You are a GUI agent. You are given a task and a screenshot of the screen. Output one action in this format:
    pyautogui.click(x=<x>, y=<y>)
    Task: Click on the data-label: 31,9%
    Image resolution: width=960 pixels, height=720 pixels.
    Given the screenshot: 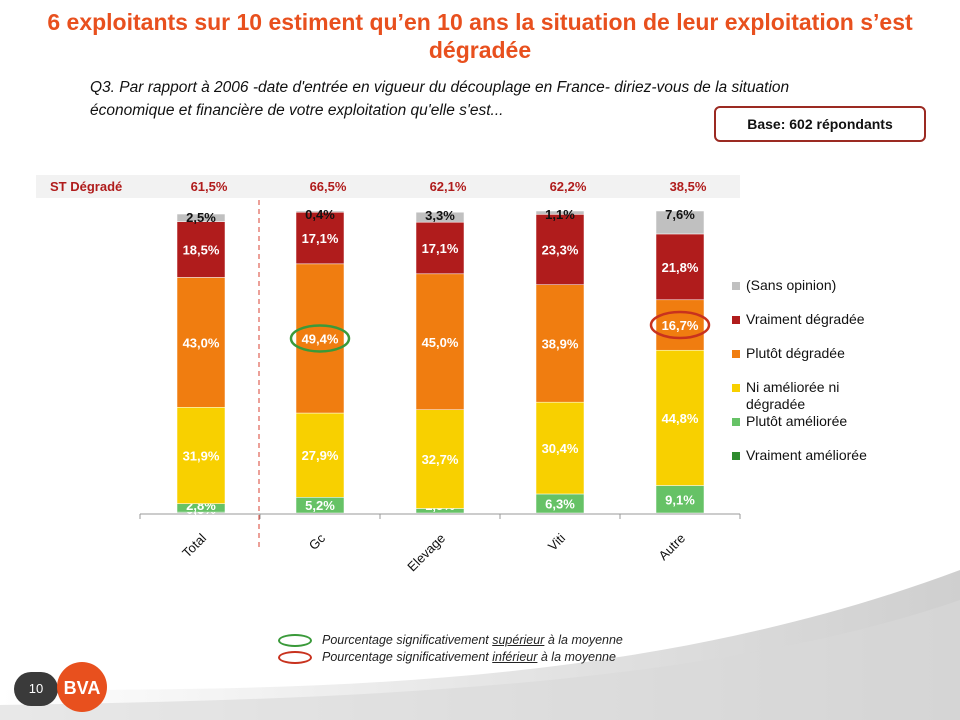 What is the action you would take?
    pyautogui.click(x=201, y=455)
    